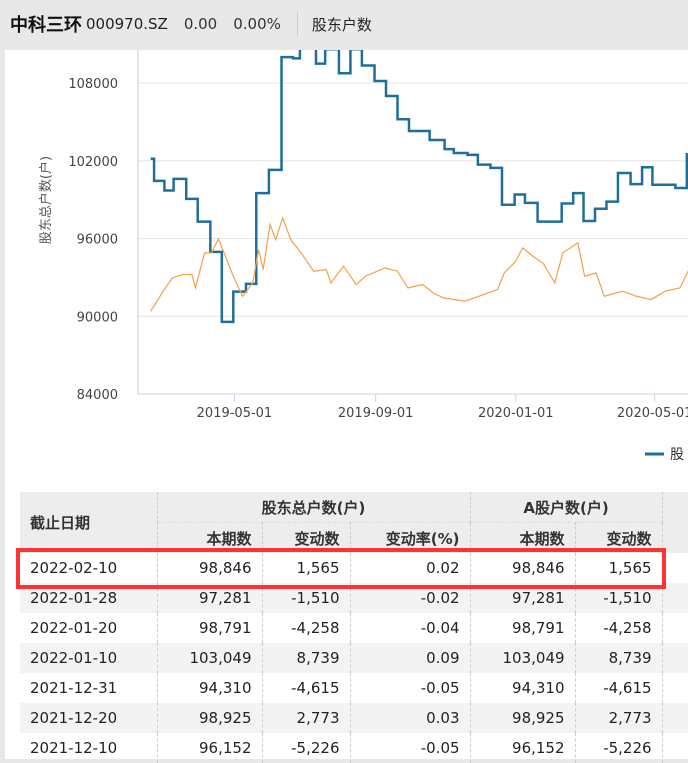 Image resolution: width=688 pixels, height=763 pixels. Describe the element at coordinates (523, 718) in the screenshot. I see `cell-a-total: 98,925` at that location.